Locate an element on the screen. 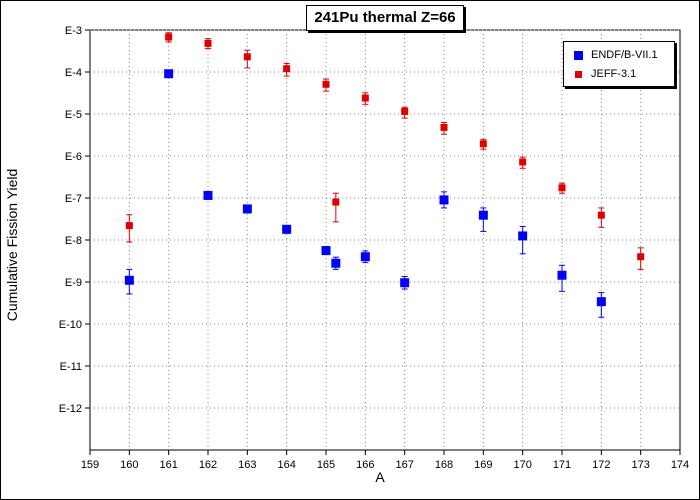 The width and height of the screenshot is (700, 500). x-tick-label: 168 is located at coordinates (444, 465).